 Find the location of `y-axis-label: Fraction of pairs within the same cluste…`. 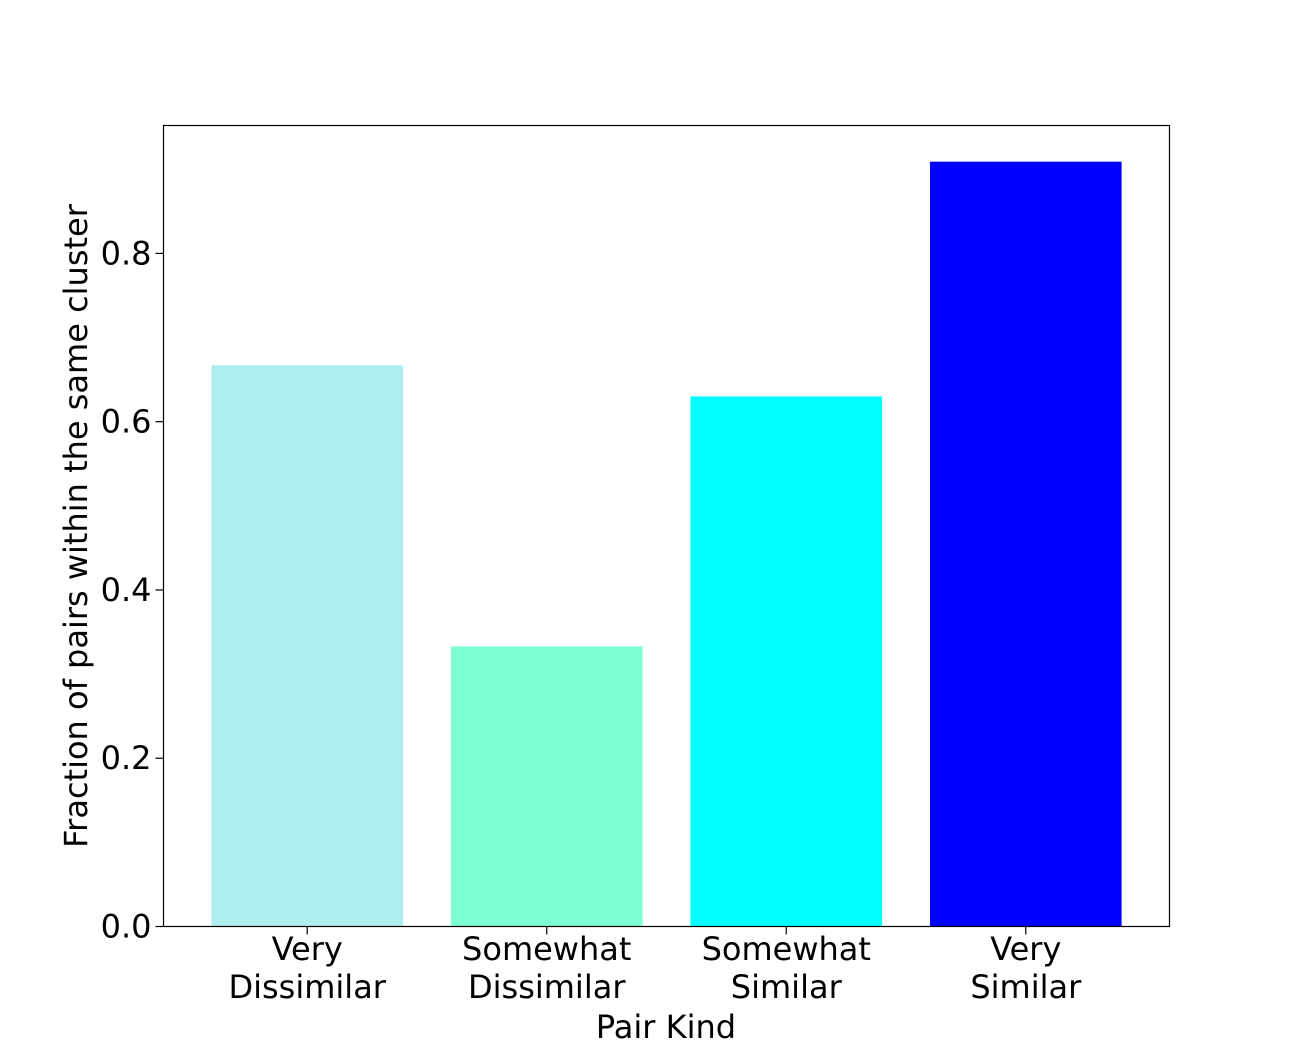

y-axis-label: Fraction of pairs within the same cluste… is located at coordinates (76, 525).